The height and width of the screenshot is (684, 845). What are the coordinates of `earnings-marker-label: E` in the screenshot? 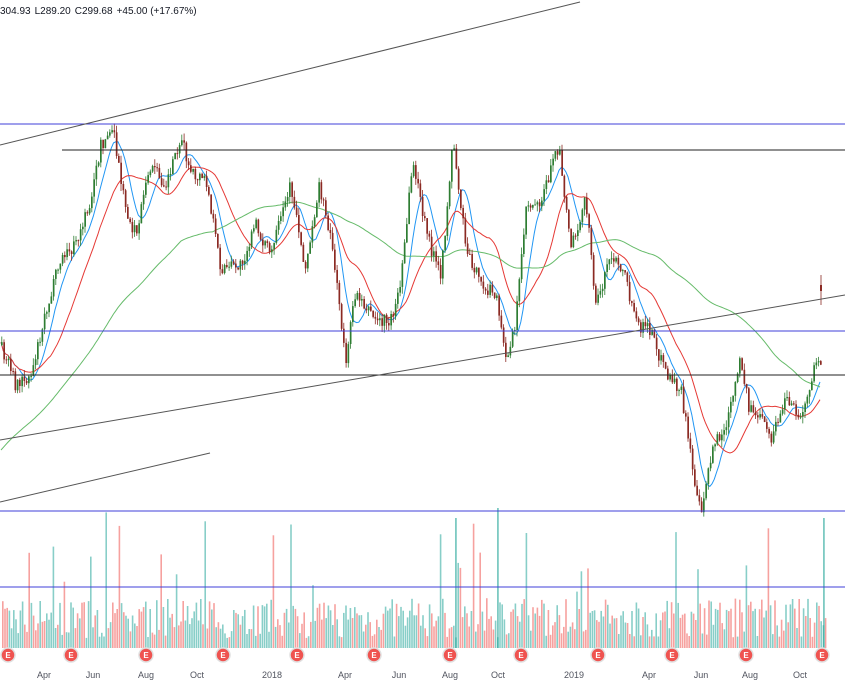 It's located at (450, 655).